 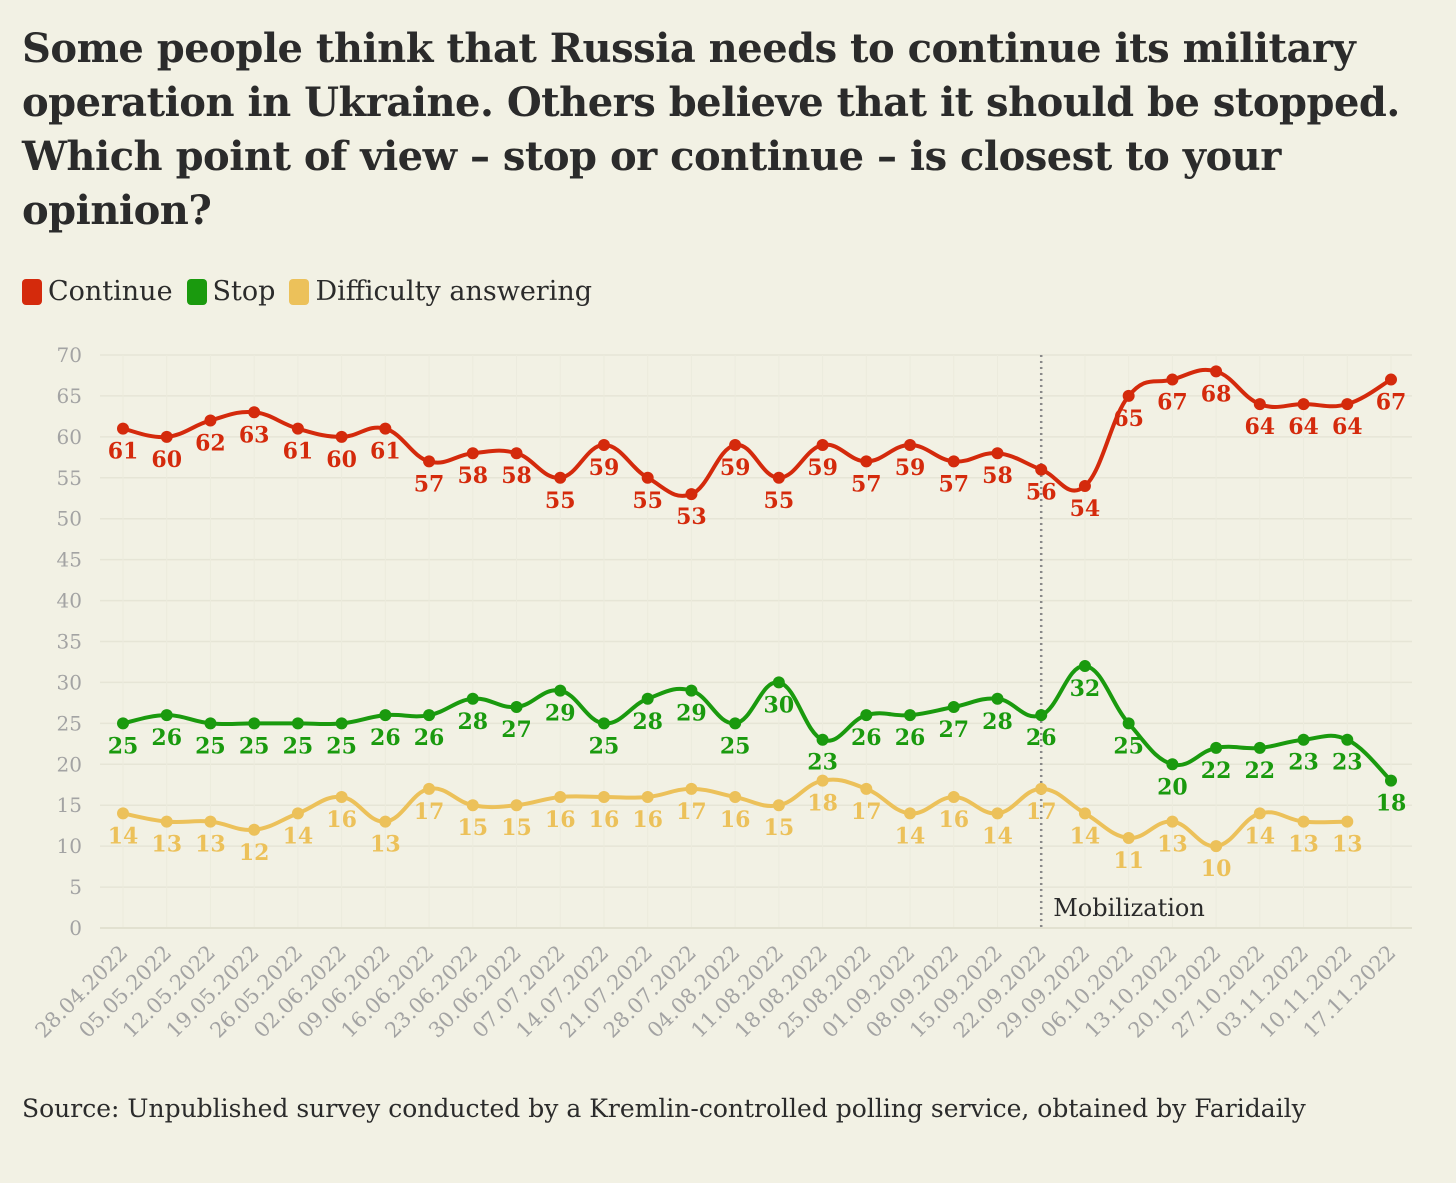 What do you see at coordinates (822, 804) in the screenshot?
I see `data-label-difficulty: 18` at bounding box center [822, 804].